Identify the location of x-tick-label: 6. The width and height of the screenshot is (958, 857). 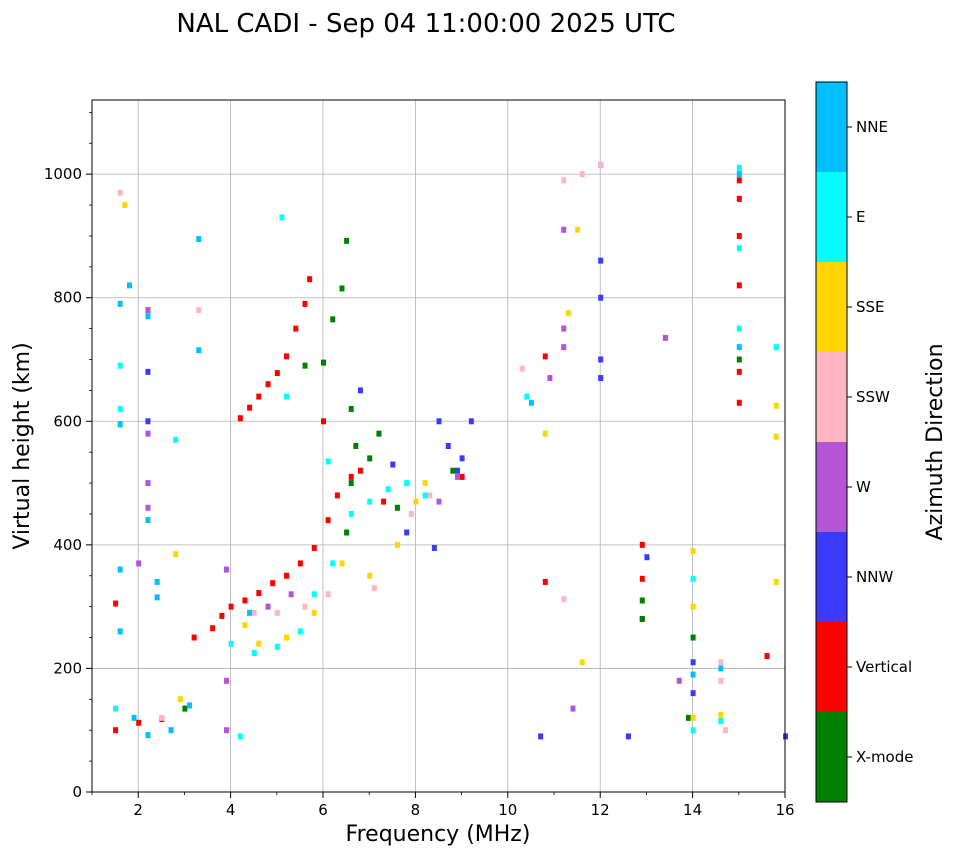
(323, 810).